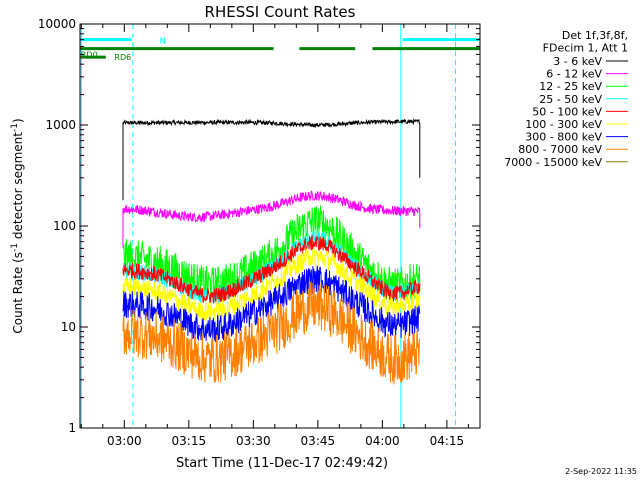 The height and width of the screenshot is (480, 640). Describe the element at coordinates (72, 428) in the screenshot. I see `y-tick-label-0: 1` at that location.